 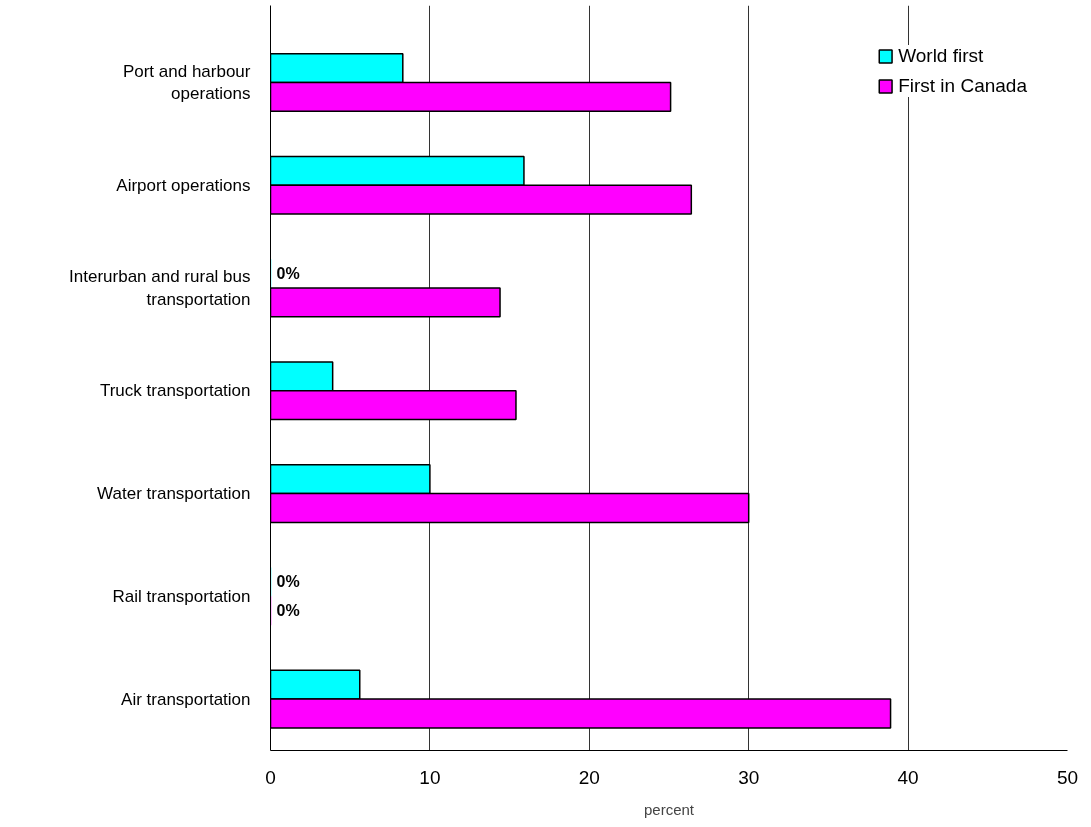 What do you see at coordinates (160, 288) in the screenshot?
I see `y-tick-label: Interurban and rural bus transportation` at bounding box center [160, 288].